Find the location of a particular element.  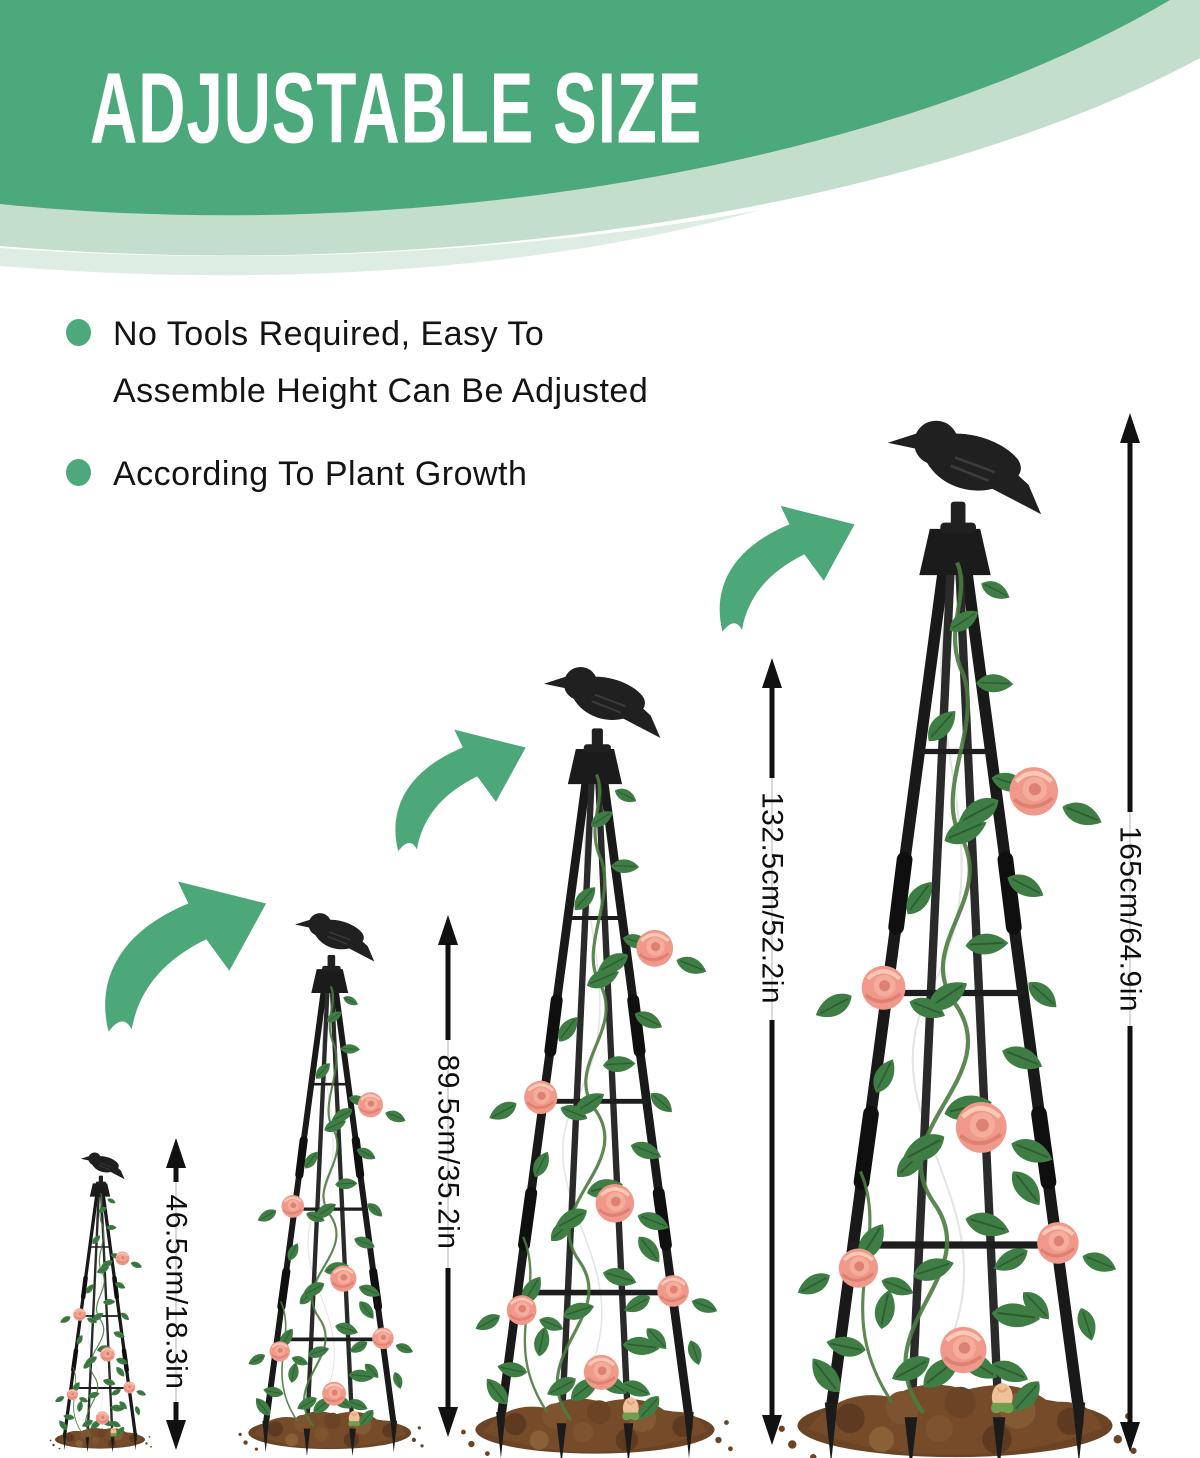

banner-dark-curve is located at coordinates (585, 108).